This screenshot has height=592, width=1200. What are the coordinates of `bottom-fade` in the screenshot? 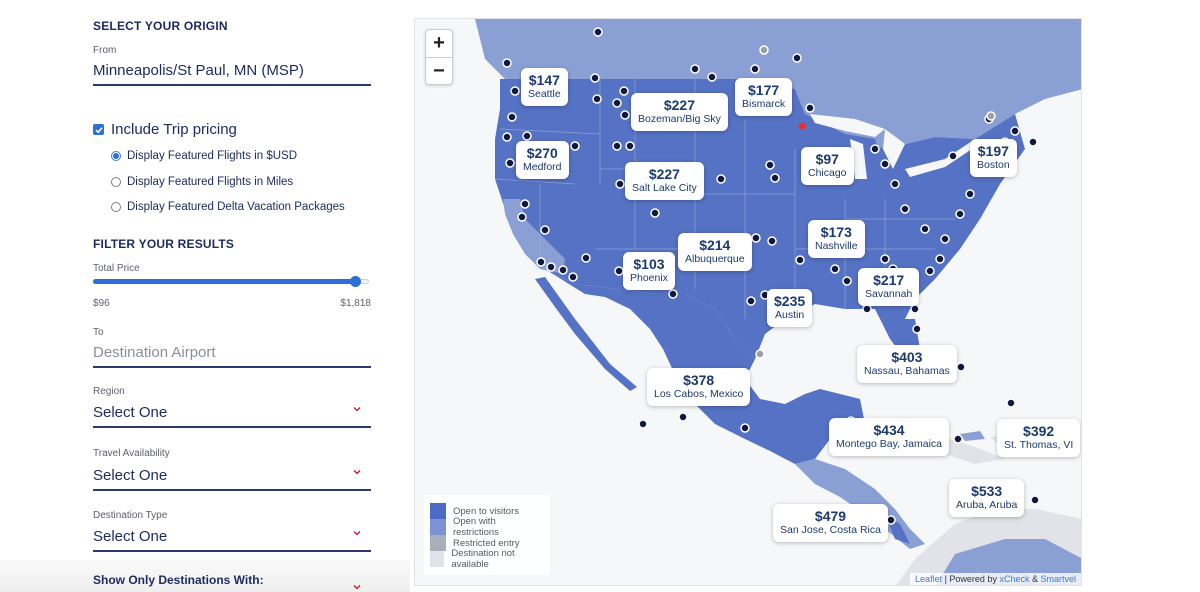 It's located at (205, 576).